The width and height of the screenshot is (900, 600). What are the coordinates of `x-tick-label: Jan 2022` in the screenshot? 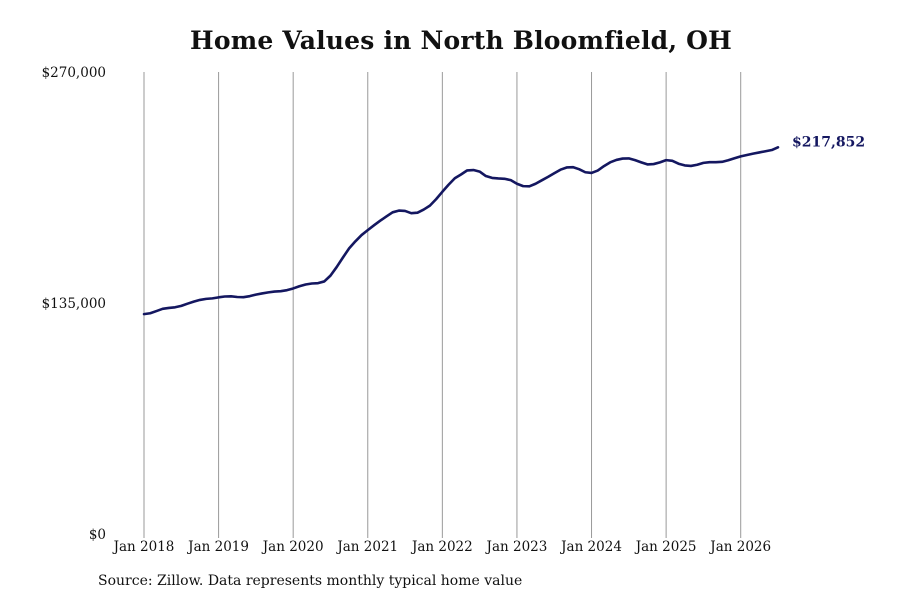 It's located at (441, 547).